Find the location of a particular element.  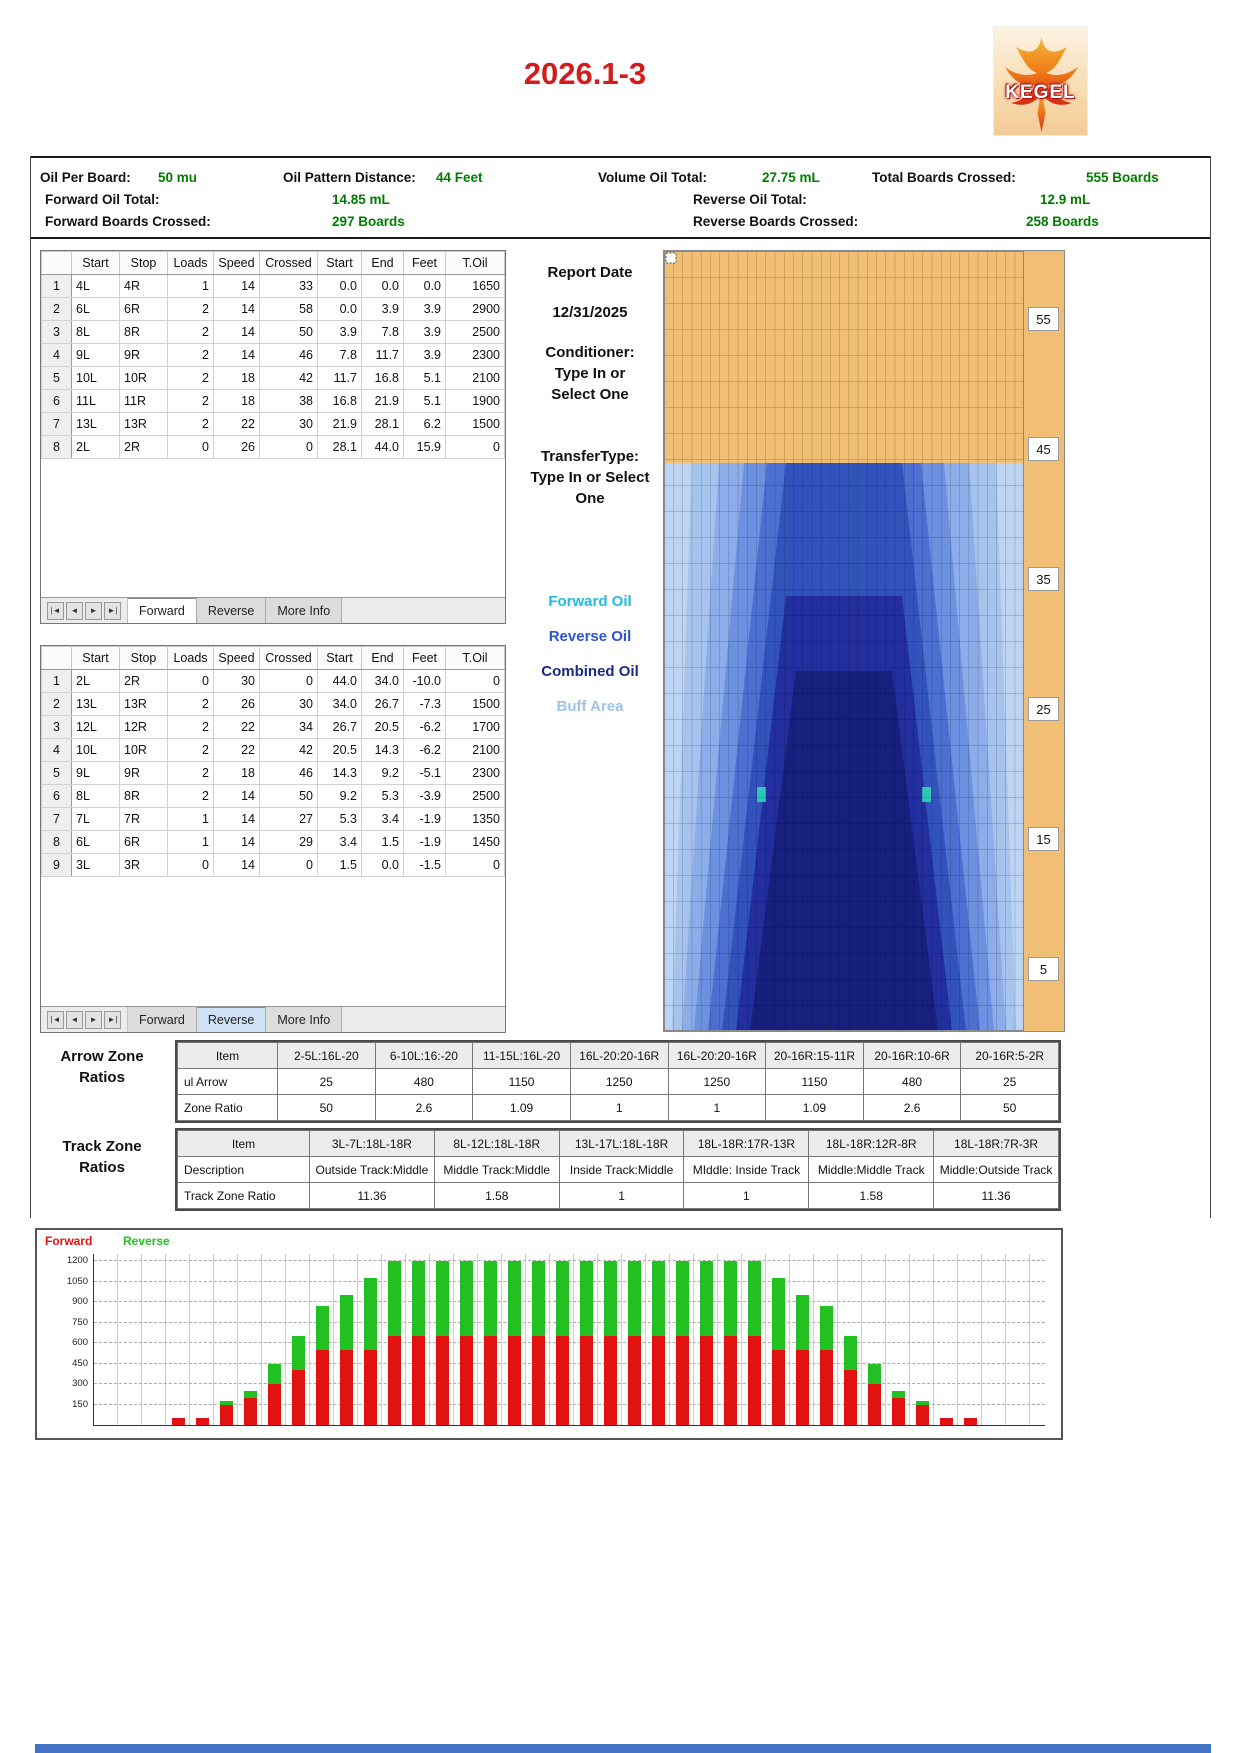

column-header: Item is located at coordinates (243, 1143).